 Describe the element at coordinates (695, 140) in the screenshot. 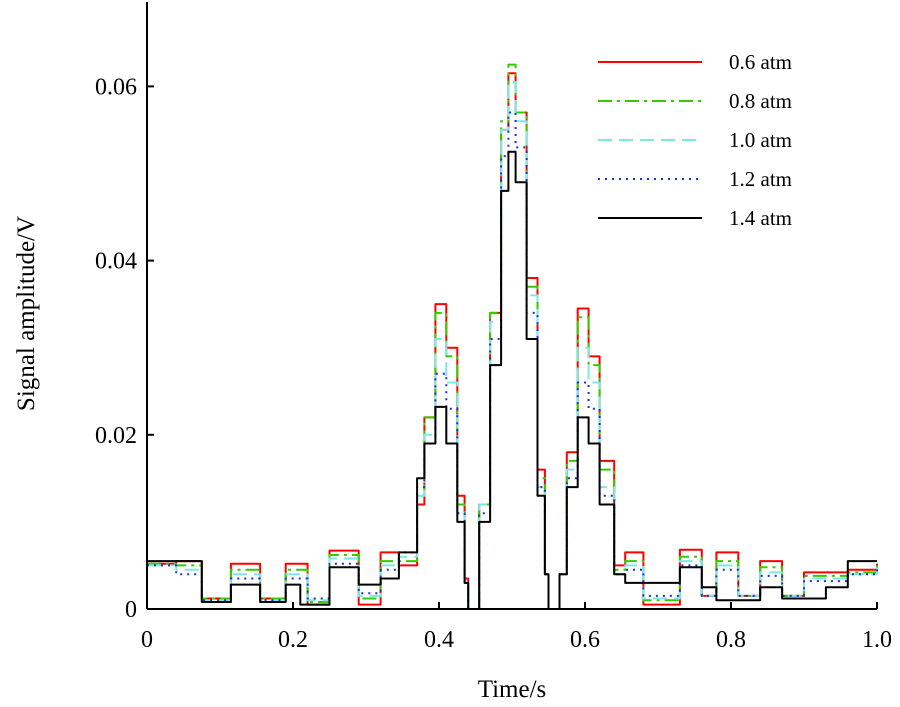

I see `legend: 0.6 atm 0.8 atm 1.0 atm 1.2 atm 1.4 atm` at that location.